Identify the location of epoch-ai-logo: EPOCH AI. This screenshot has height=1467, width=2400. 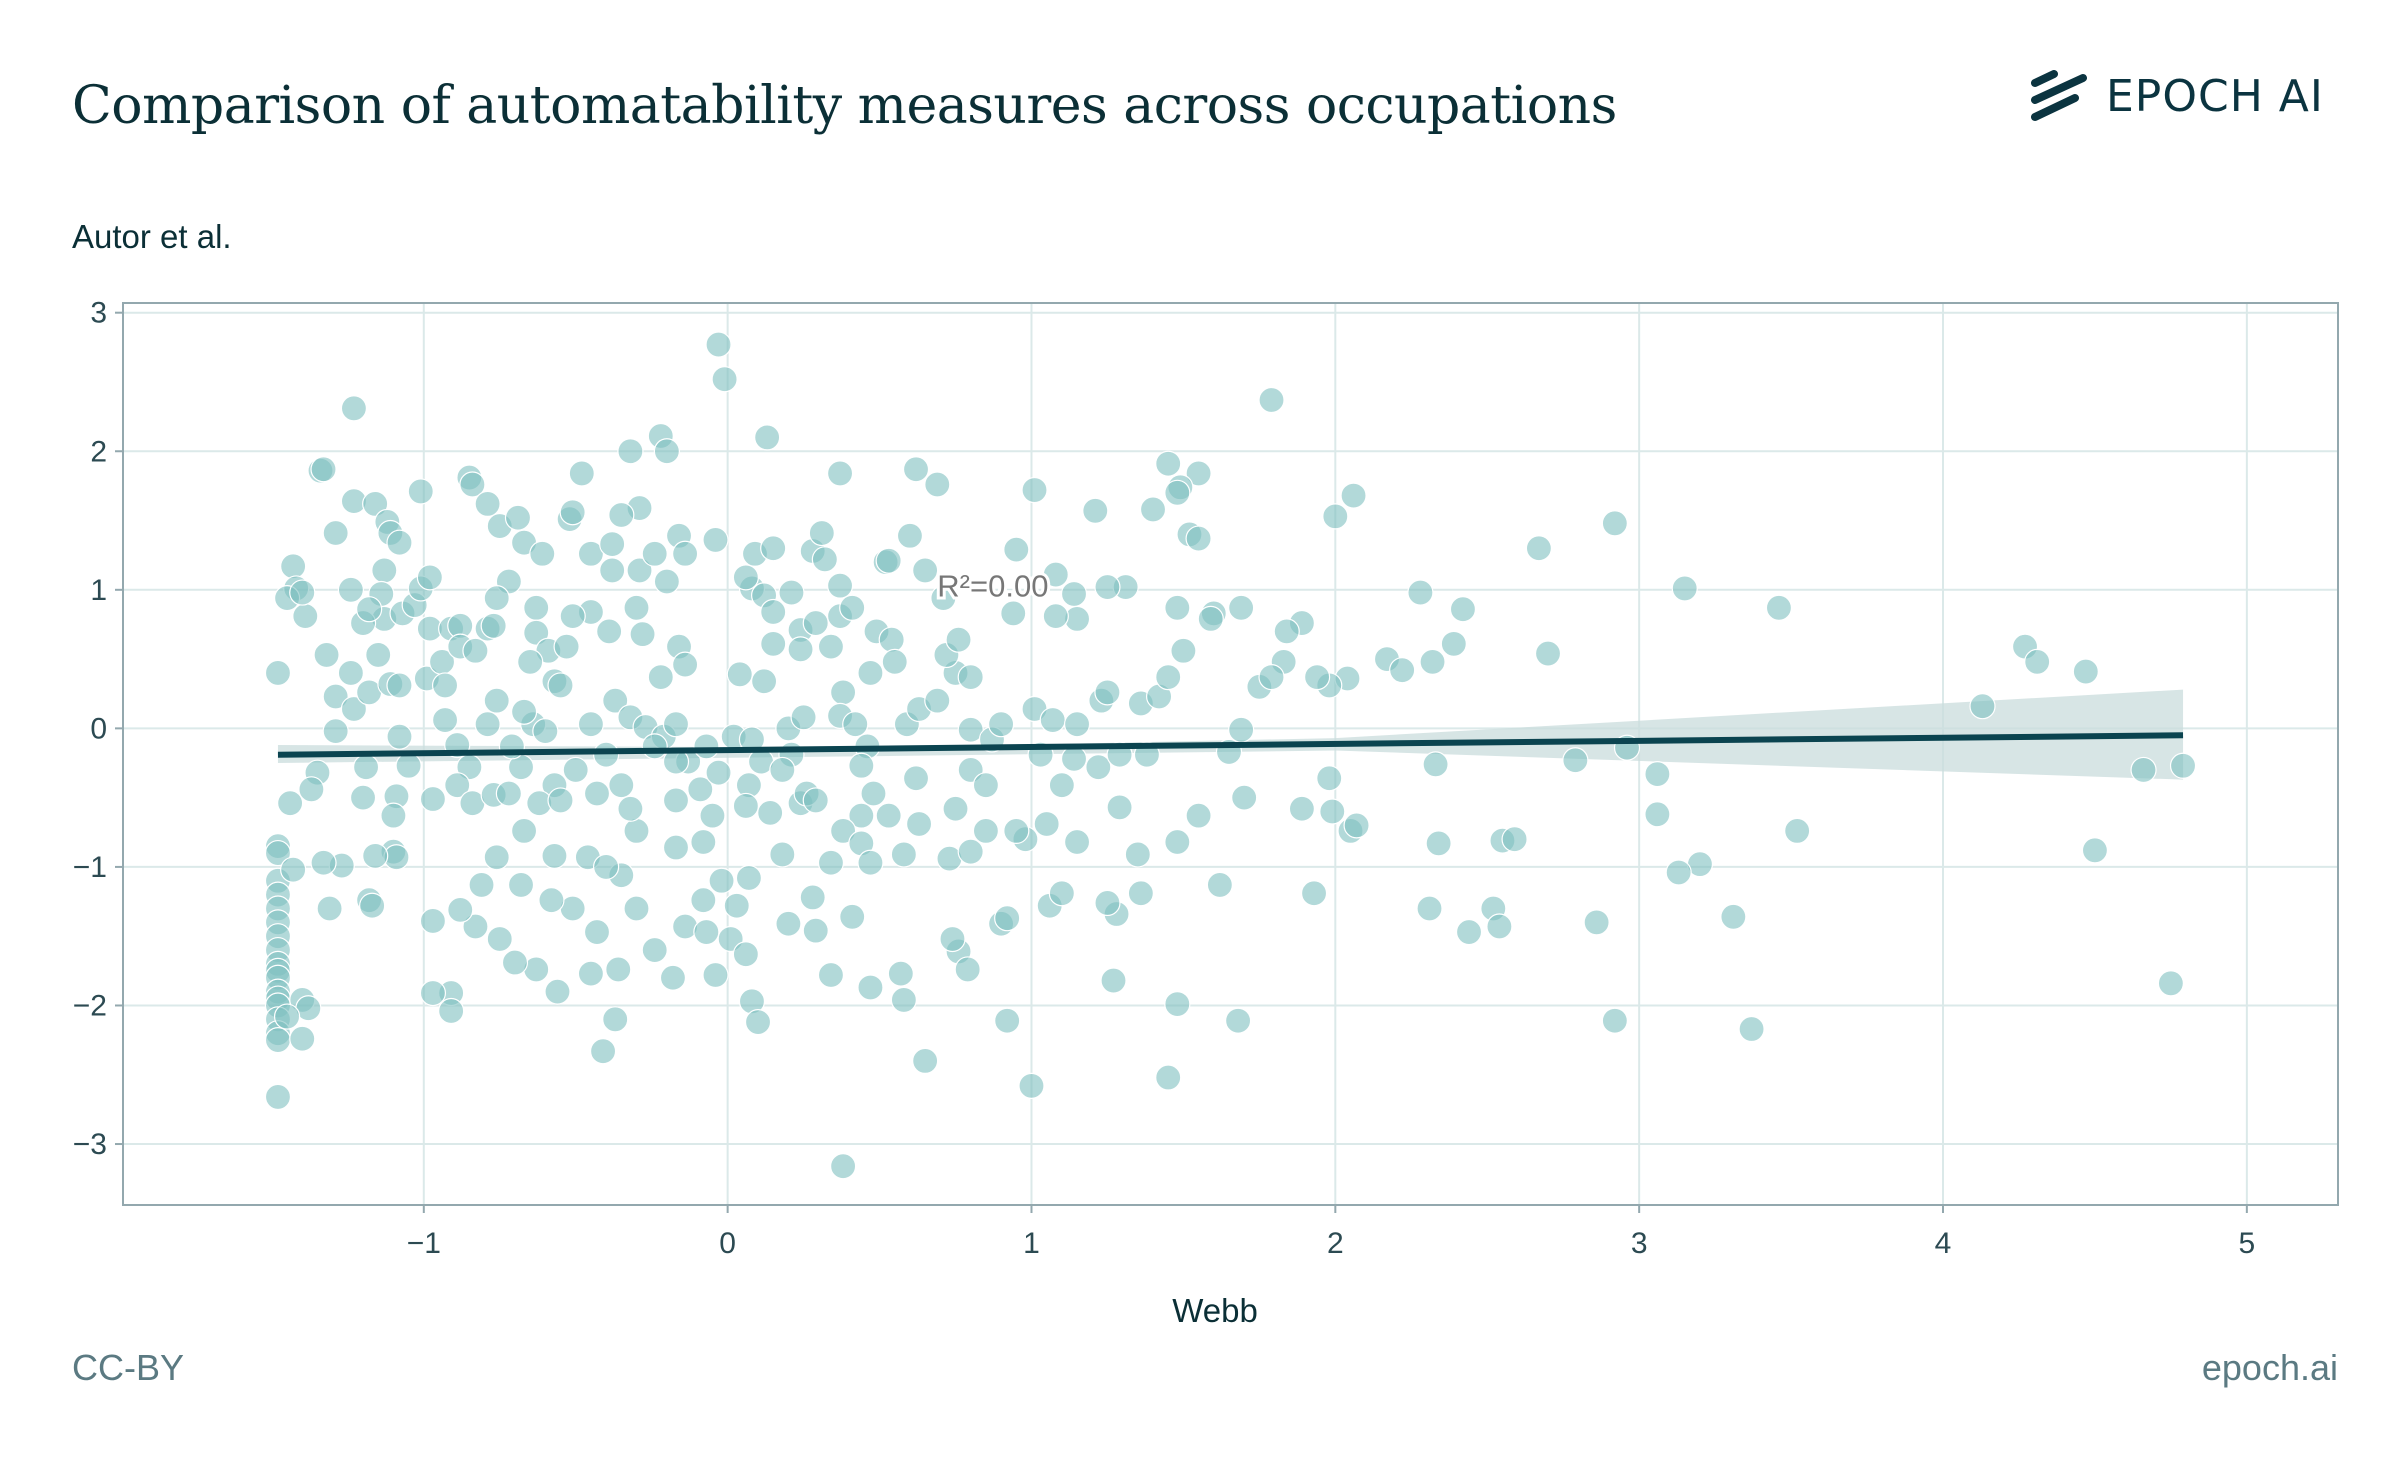
(2177, 96).